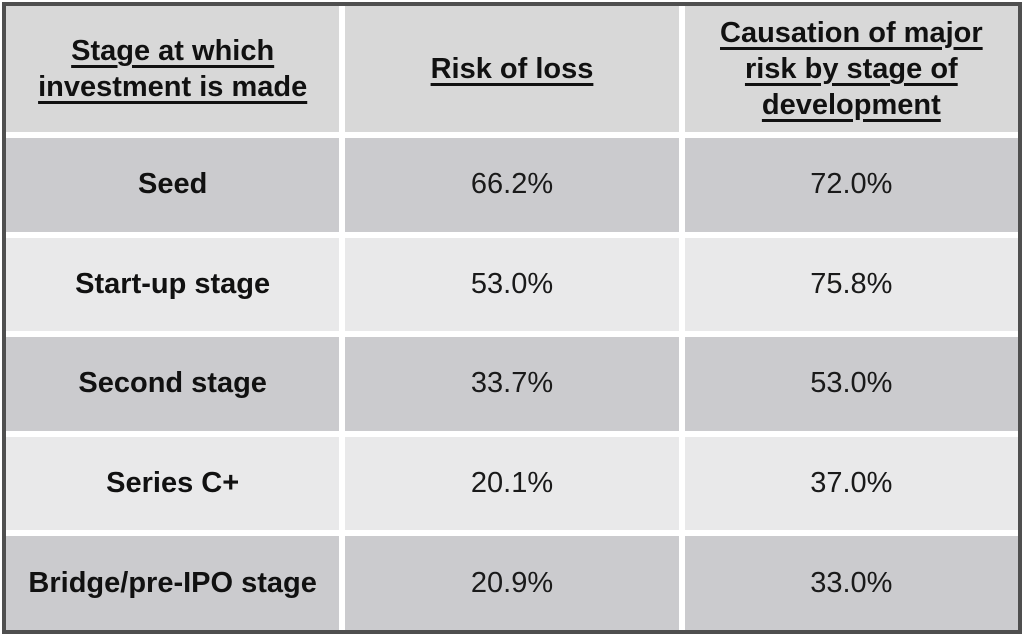  Describe the element at coordinates (851, 583) in the screenshot. I see `causation-value-bridge-pre-ipo: 33.0%` at that location.